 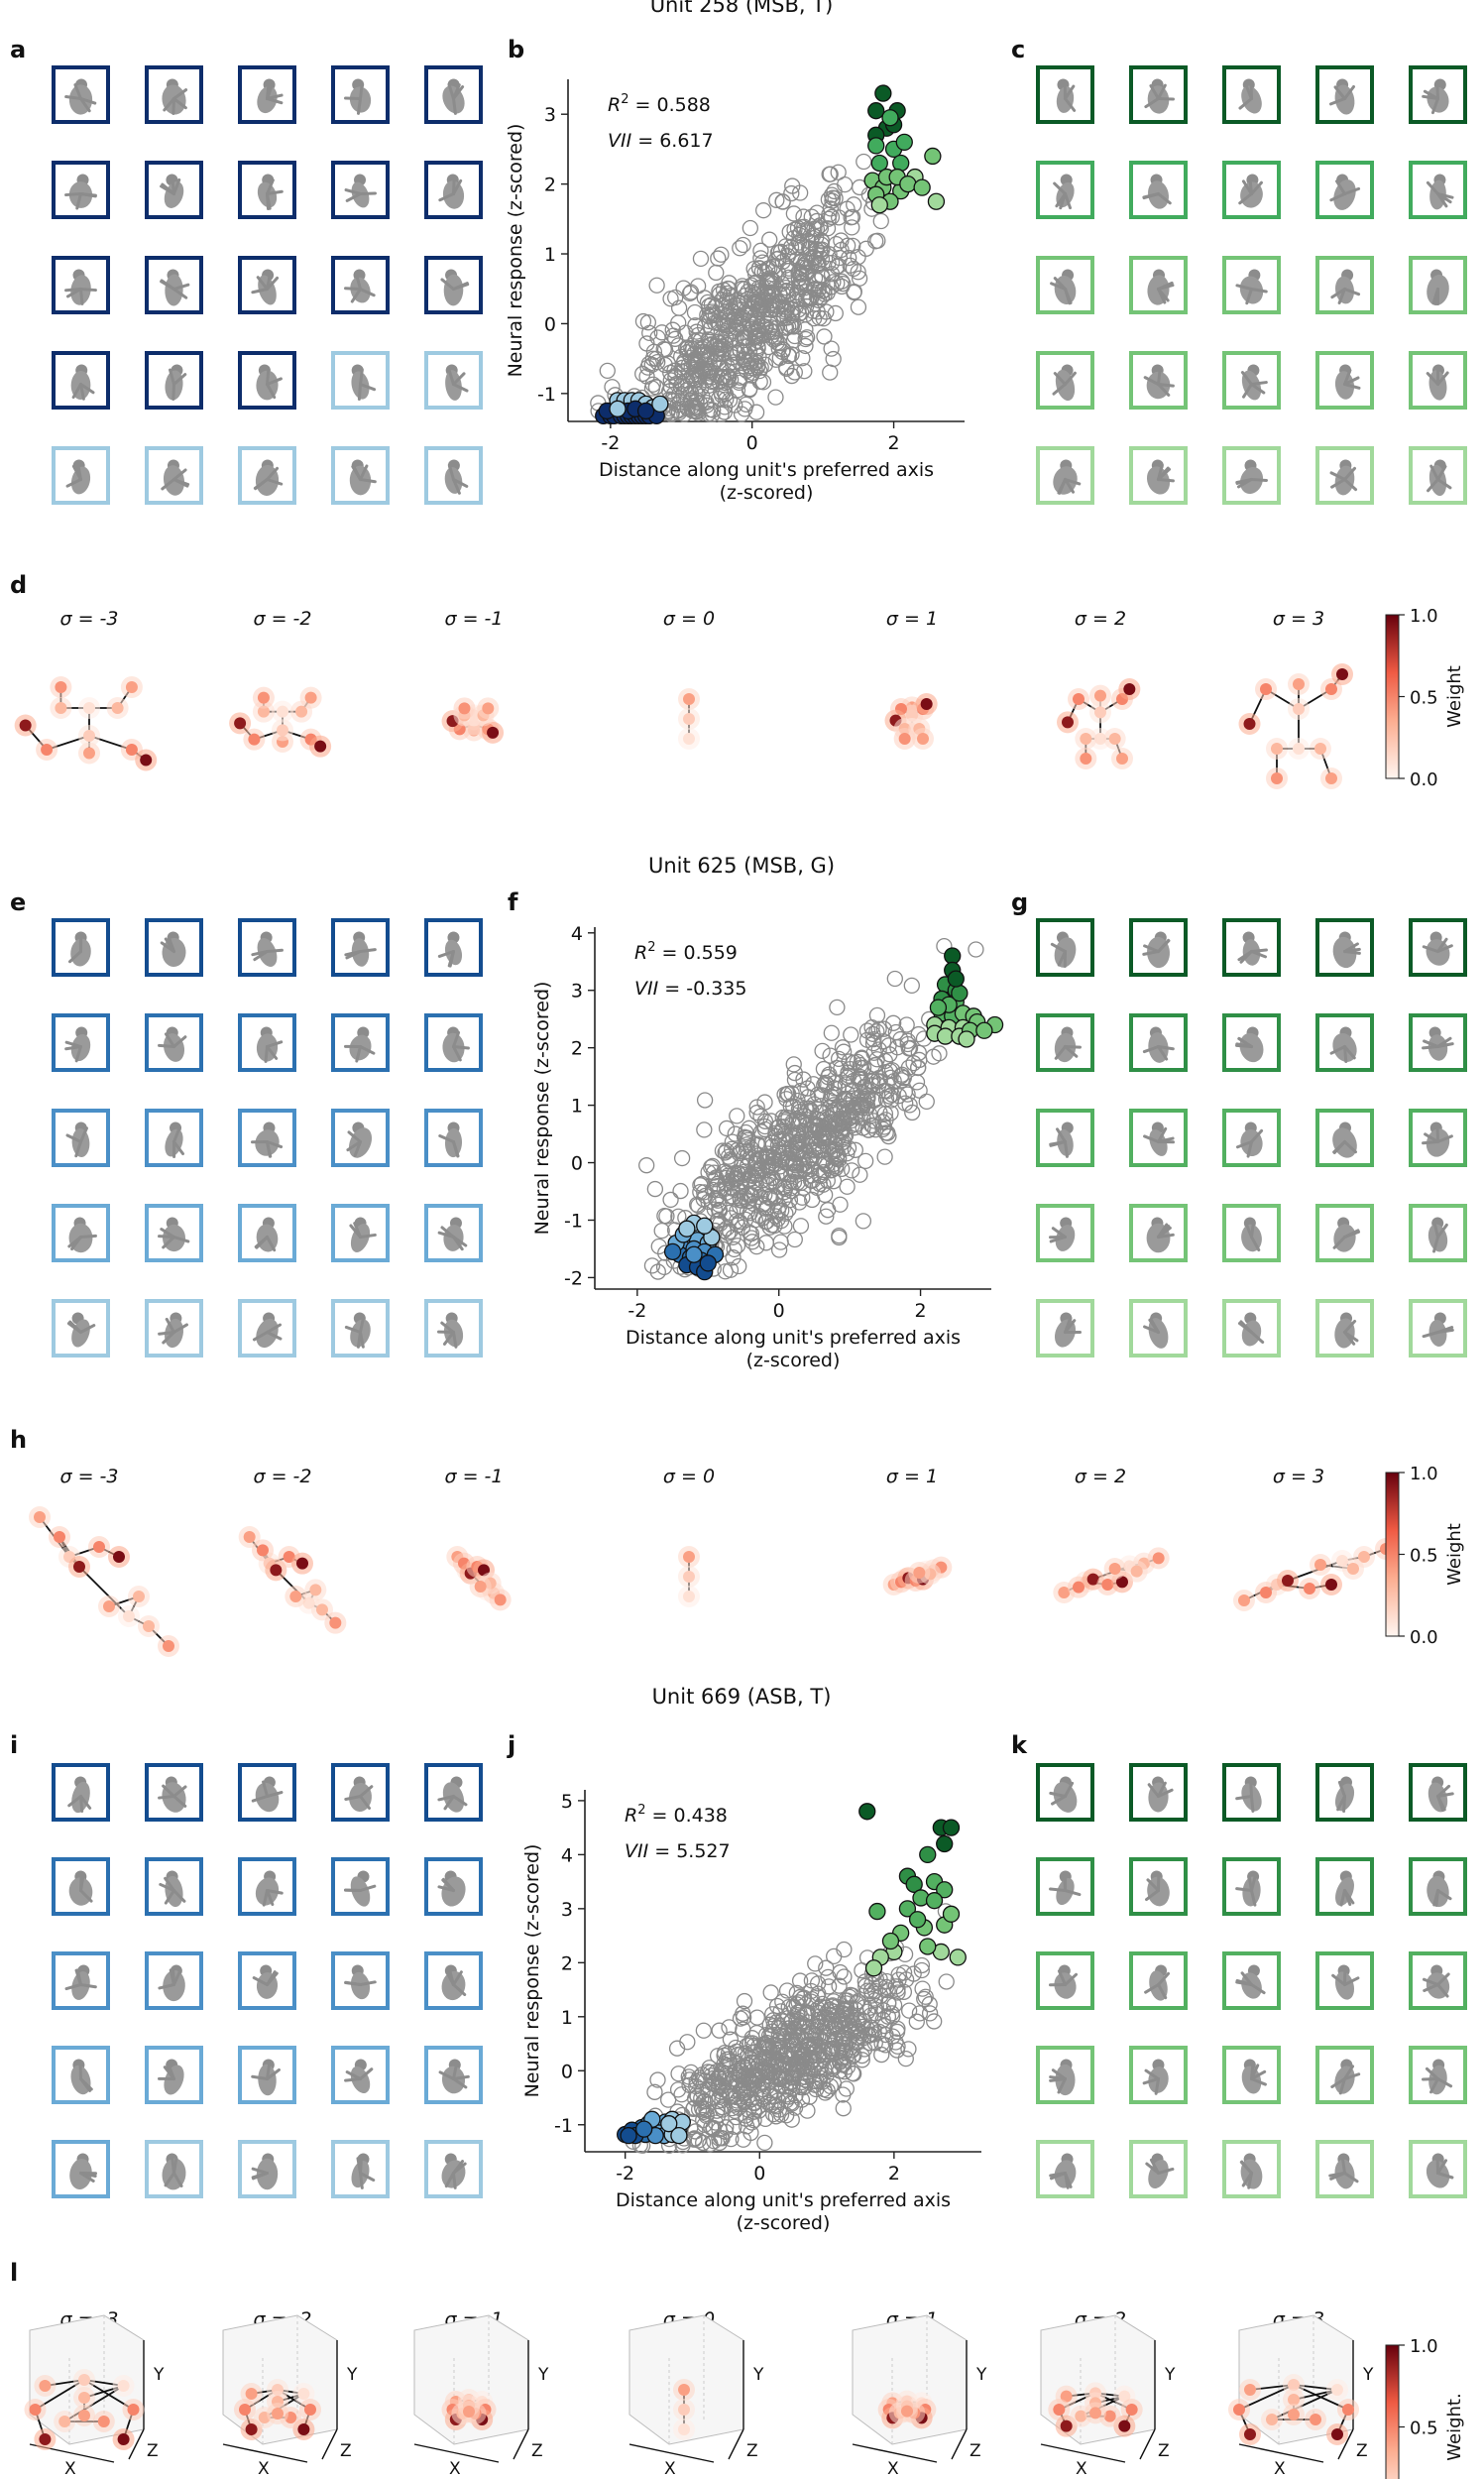 I want to click on y-tick-label: 5, so click(x=567, y=1802).